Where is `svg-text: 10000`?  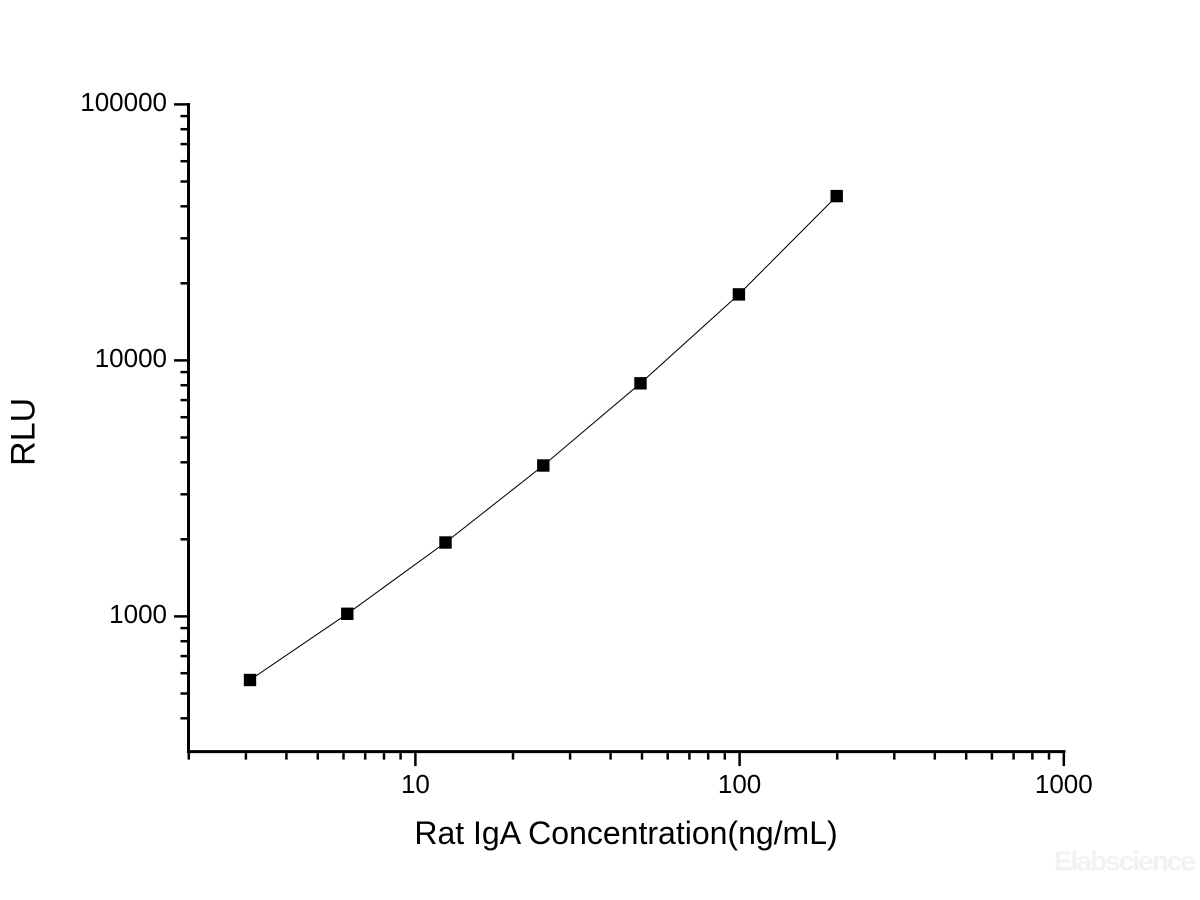 svg-text: 10000 is located at coordinates (131, 358).